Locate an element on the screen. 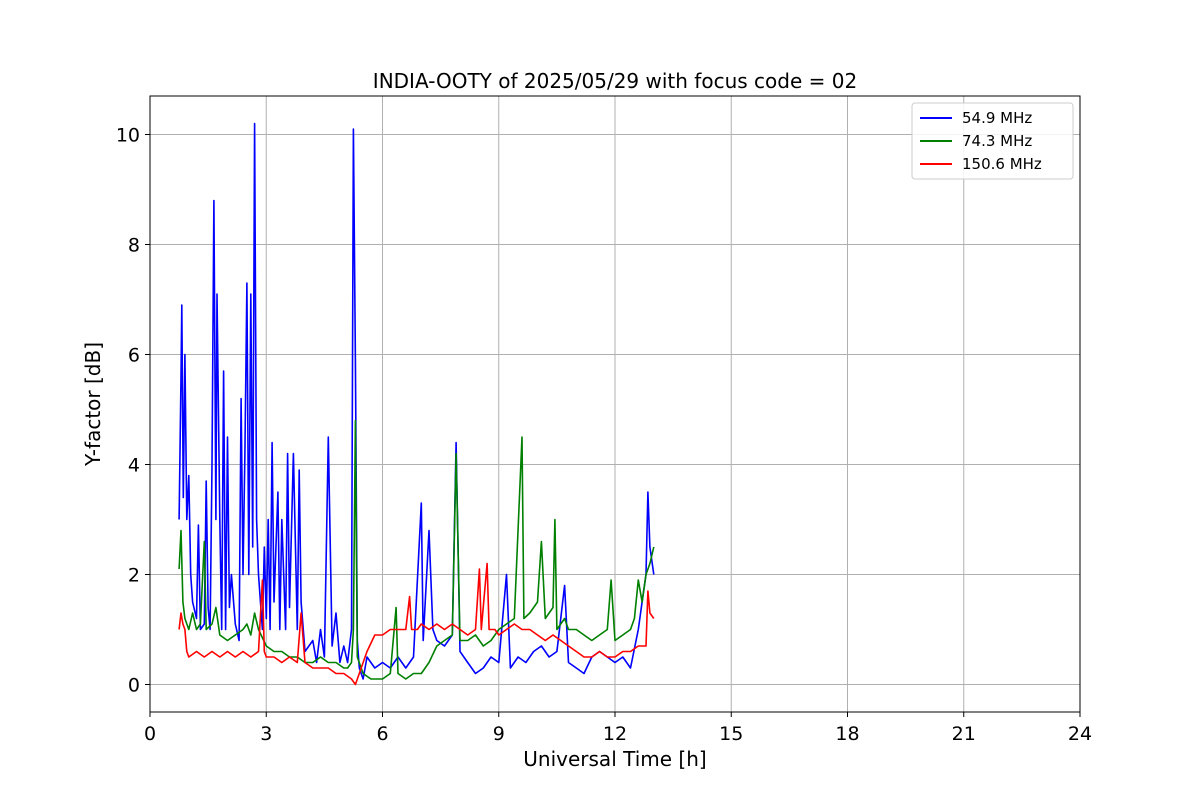 This screenshot has width=1200, height=800. legend: 54.9 MHz 74.3 MHz 150.6 MHz is located at coordinates (992, 141).